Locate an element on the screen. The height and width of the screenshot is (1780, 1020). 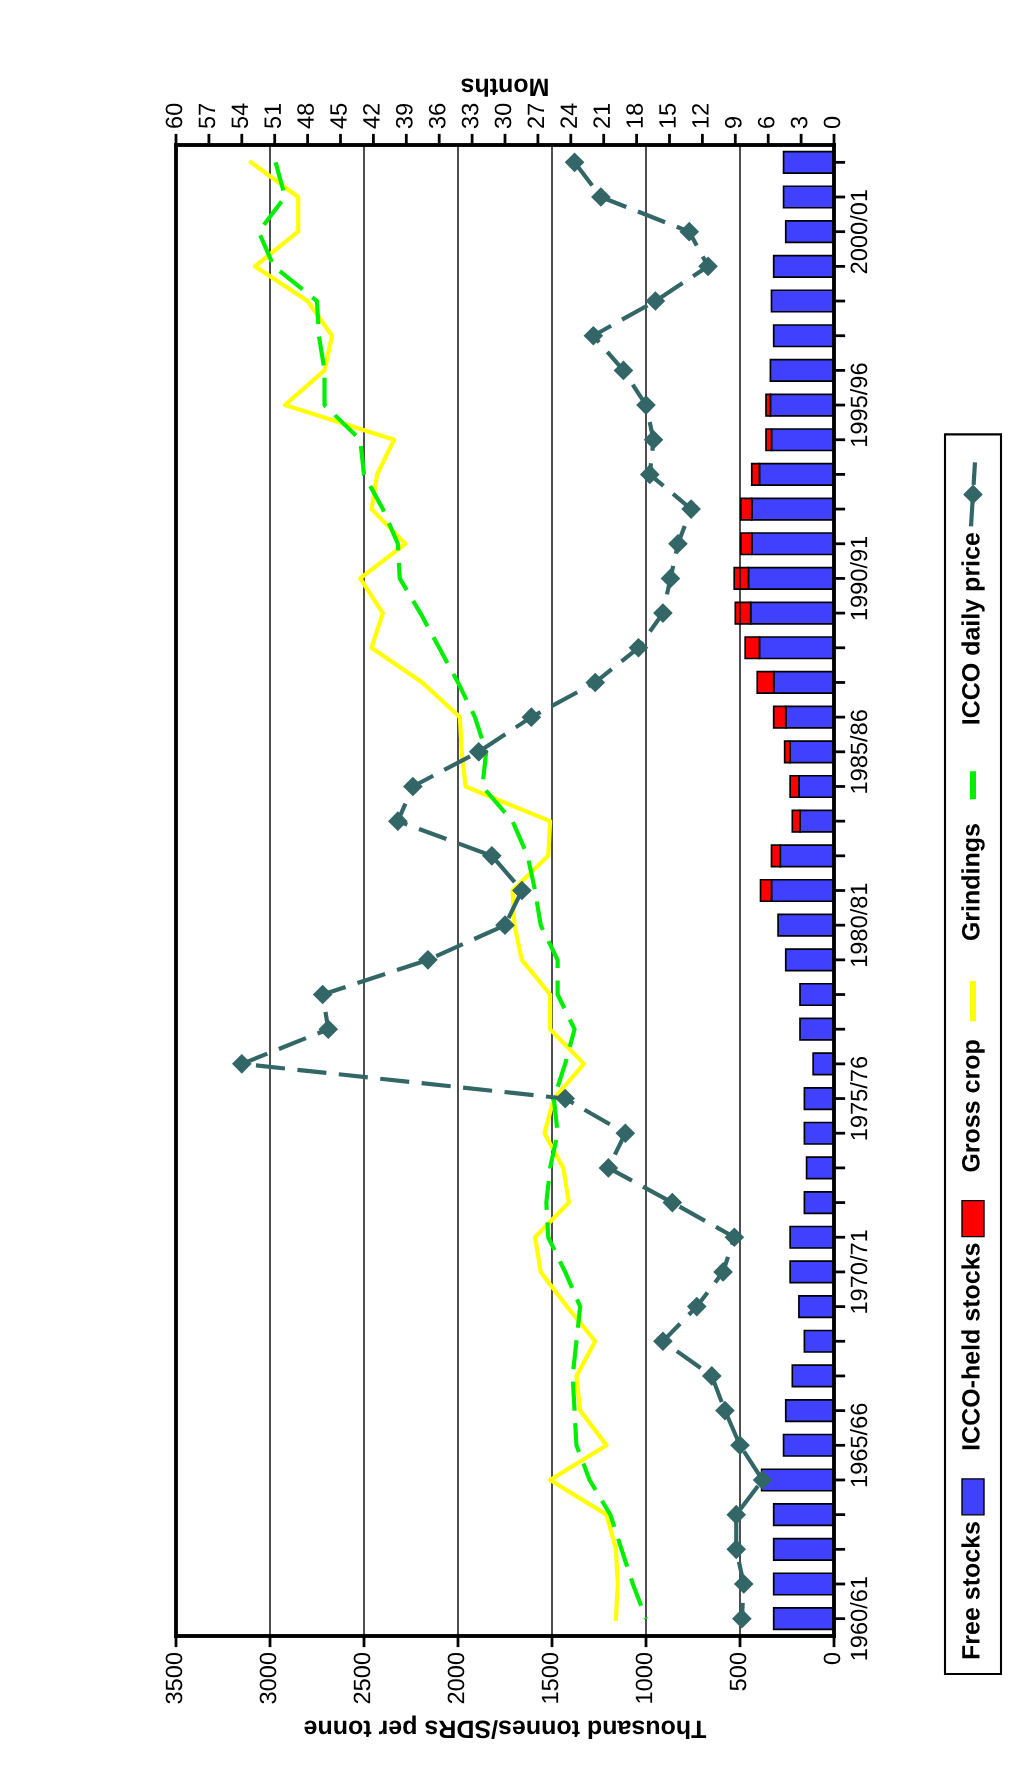
x2-tick-label: 27 is located at coordinates (536, 115).